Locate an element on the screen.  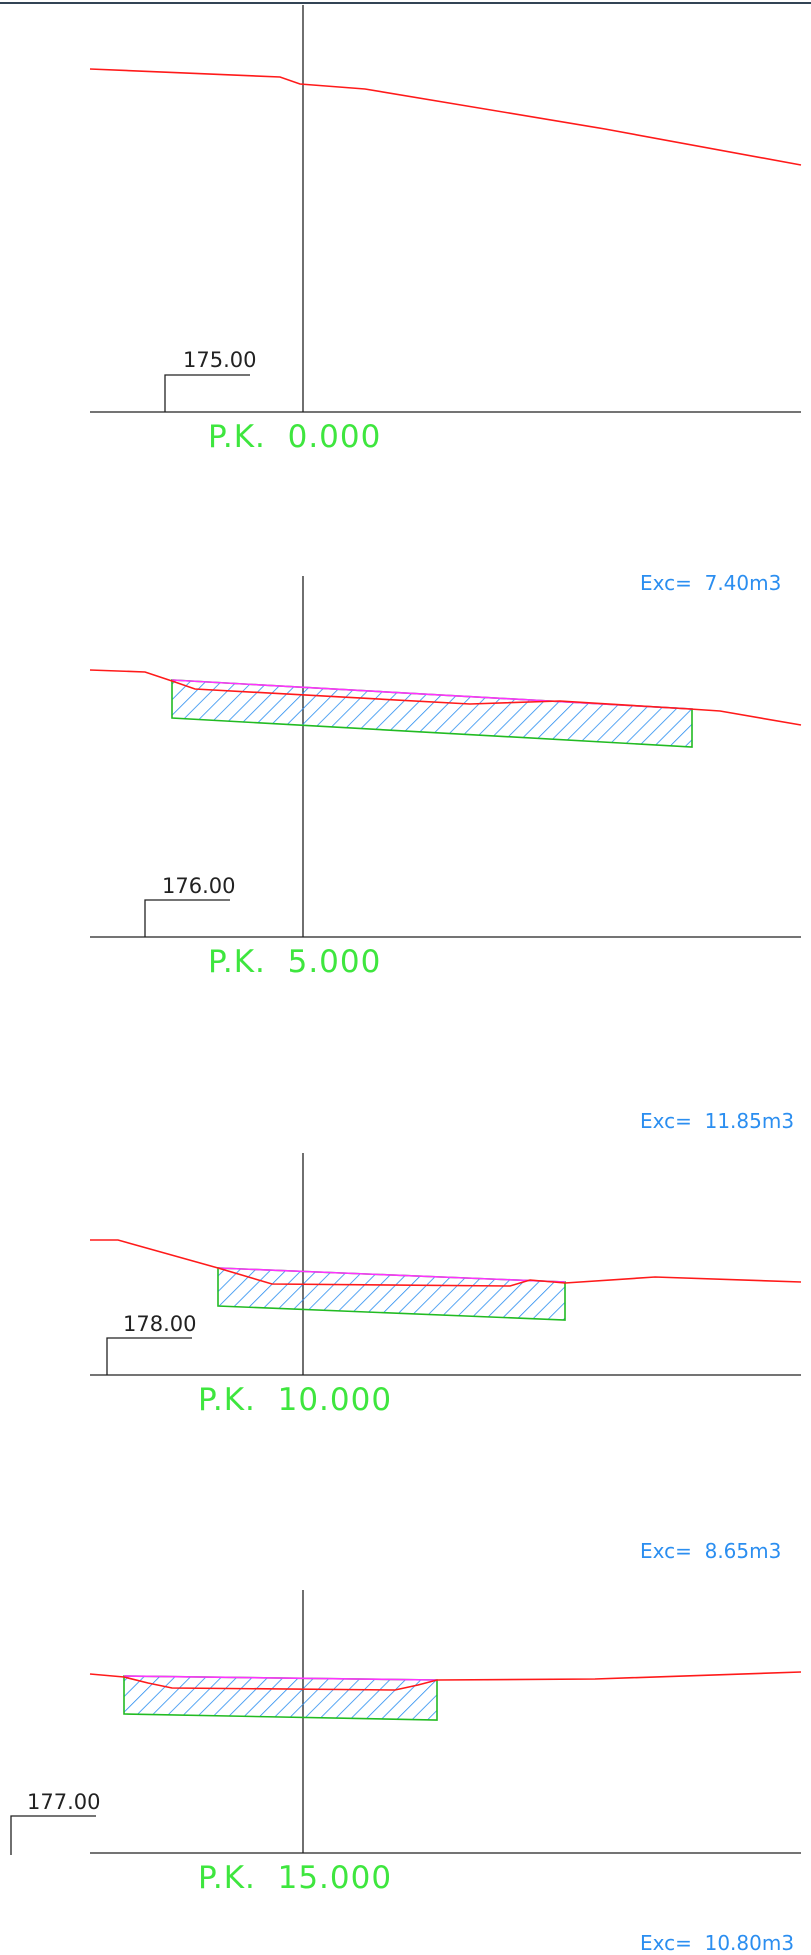
pk-label: P.K. 0.000 is located at coordinates (294, 437).